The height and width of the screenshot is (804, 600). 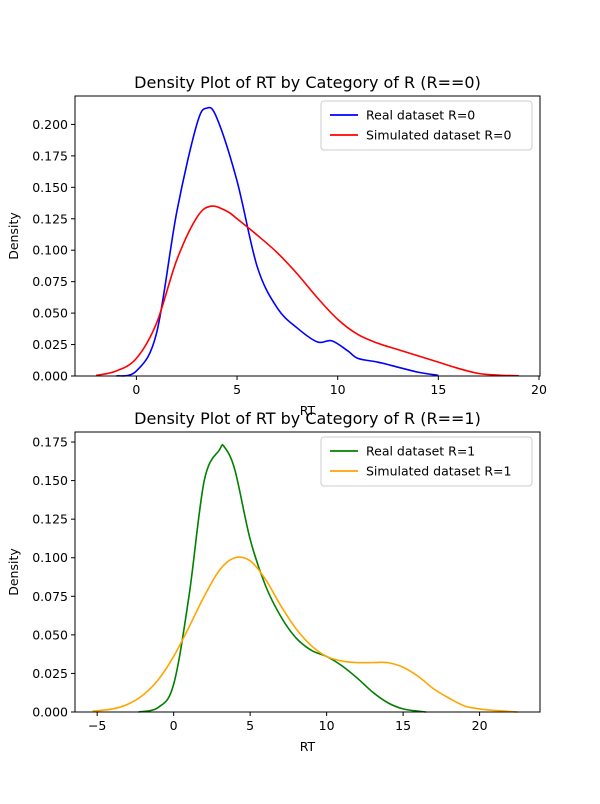 What do you see at coordinates (50, 281) in the screenshot?
I see `chart-r0-y-tick-label: 0.075` at bounding box center [50, 281].